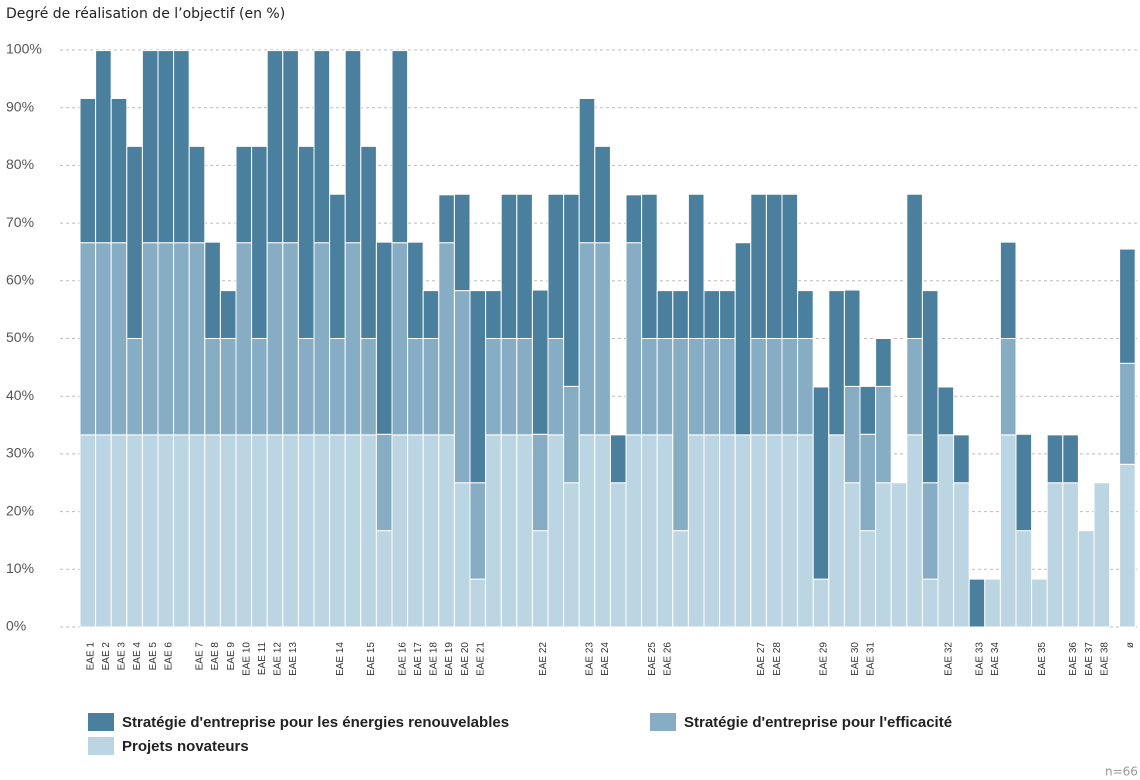 This screenshot has width=1140, height=780. Describe the element at coordinates (480, 659) in the screenshot. I see `x-tick-label: EAE 21` at that location.